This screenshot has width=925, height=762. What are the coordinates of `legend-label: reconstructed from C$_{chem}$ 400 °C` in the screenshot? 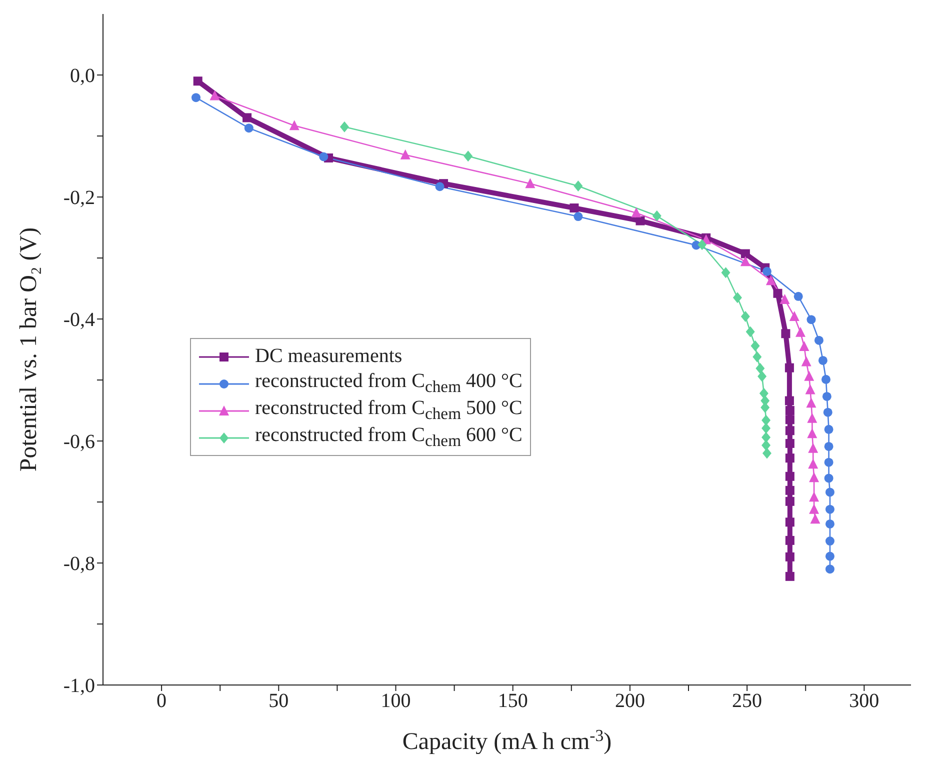 It's located at (388, 383).